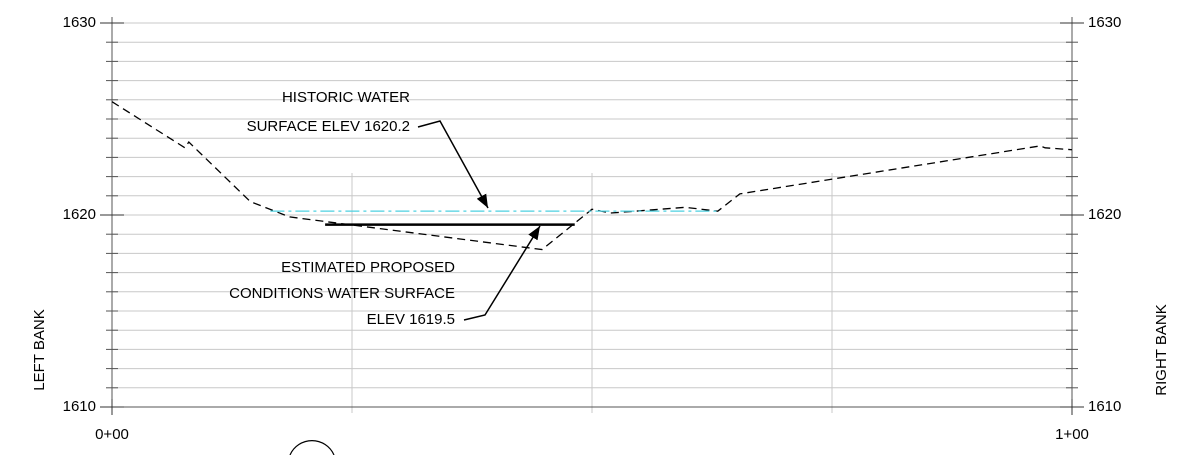 The image size is (1192, 455). I want to click on section-callout, so click(312, 447).